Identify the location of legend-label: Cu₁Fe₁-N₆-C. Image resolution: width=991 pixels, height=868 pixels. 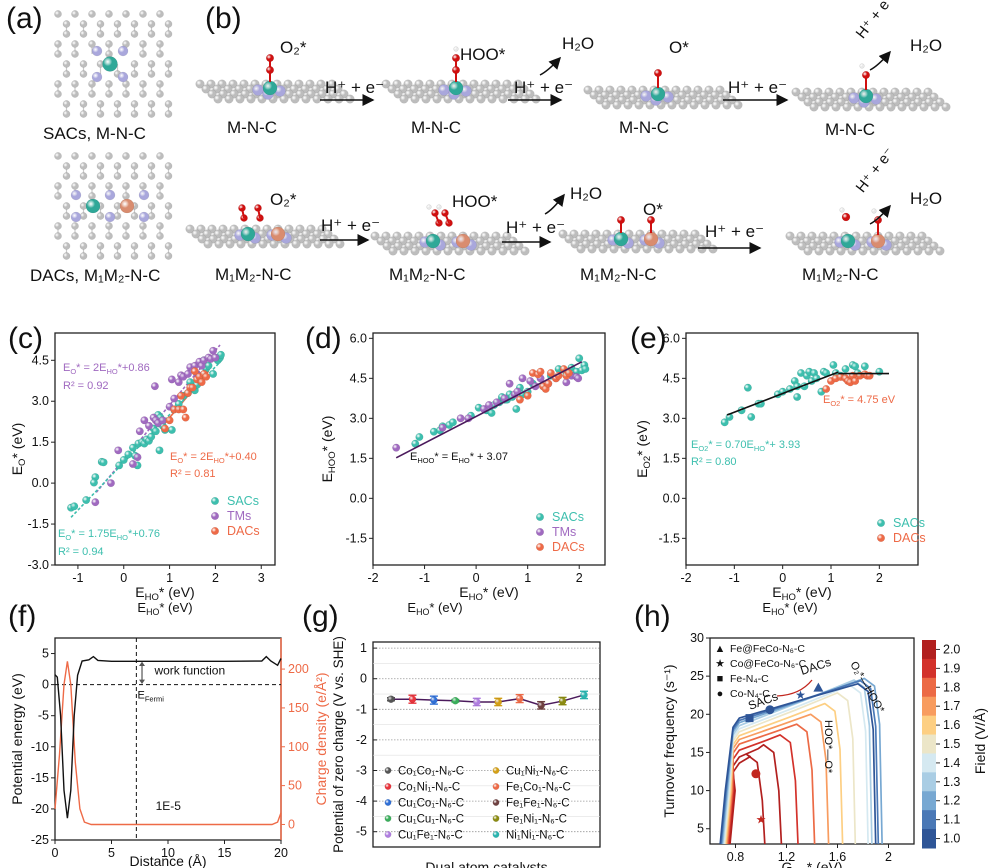
(430, 836).